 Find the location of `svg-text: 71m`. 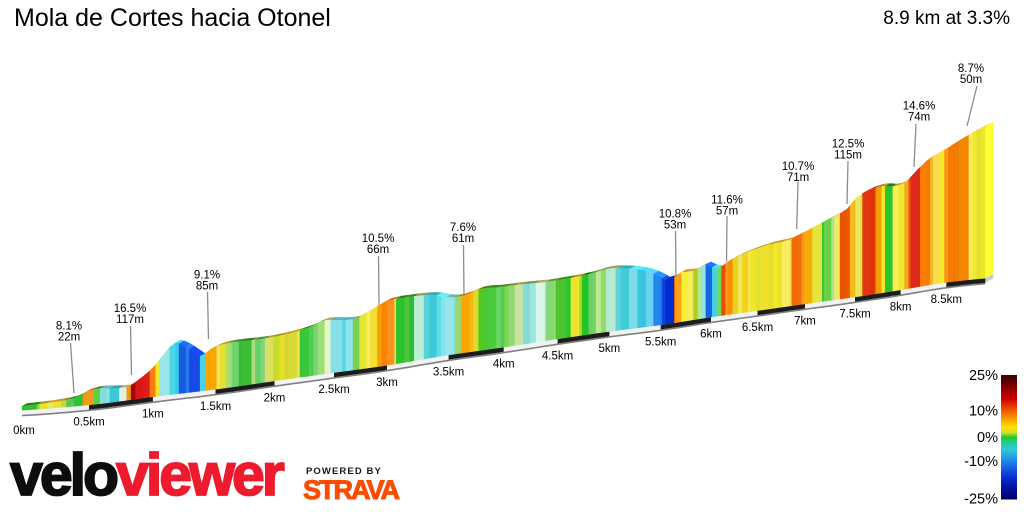

svg-text: 71m is located at coordinates (798, 178).